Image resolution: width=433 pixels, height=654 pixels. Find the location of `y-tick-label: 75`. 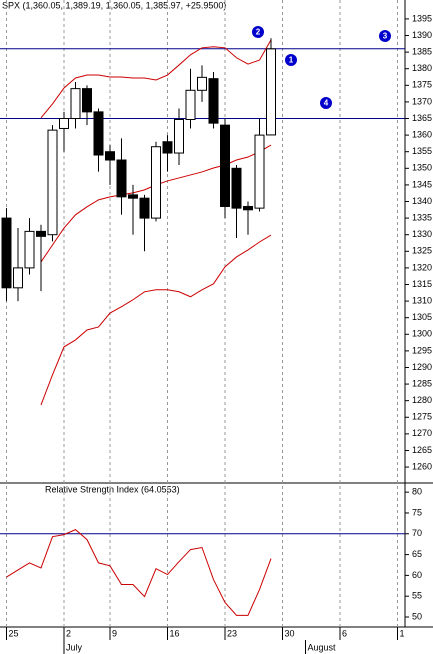

y-tick-label: 75 is located at coordinates (417, 512).